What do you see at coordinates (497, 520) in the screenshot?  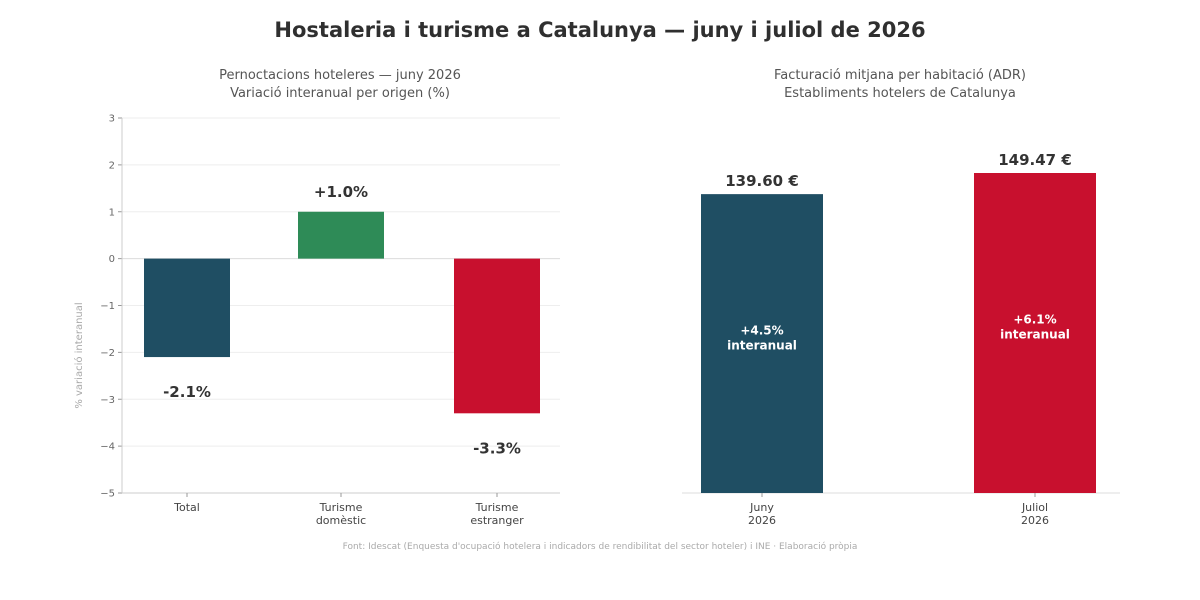 I see `x-tick-label: estranger` at bounding box center [497, 520].